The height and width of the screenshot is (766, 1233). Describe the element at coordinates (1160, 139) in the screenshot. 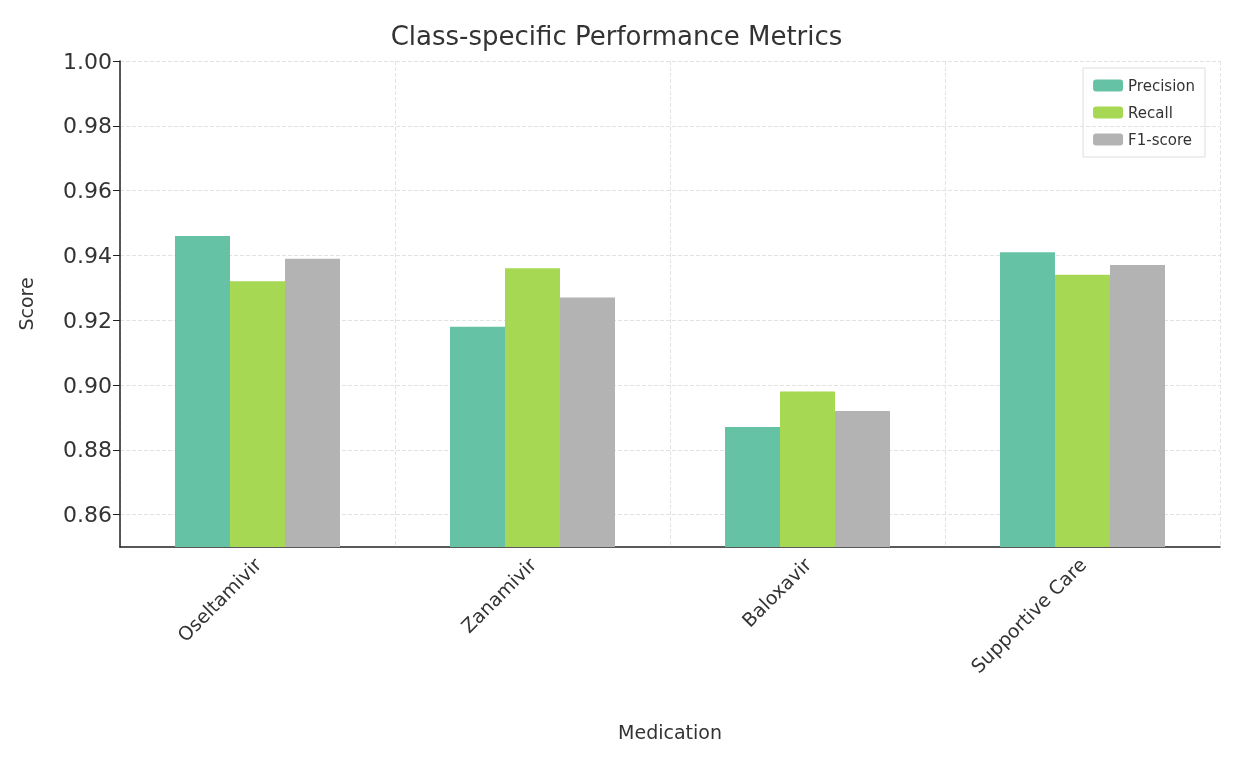

I see `legend-label: F1-score` at that location.